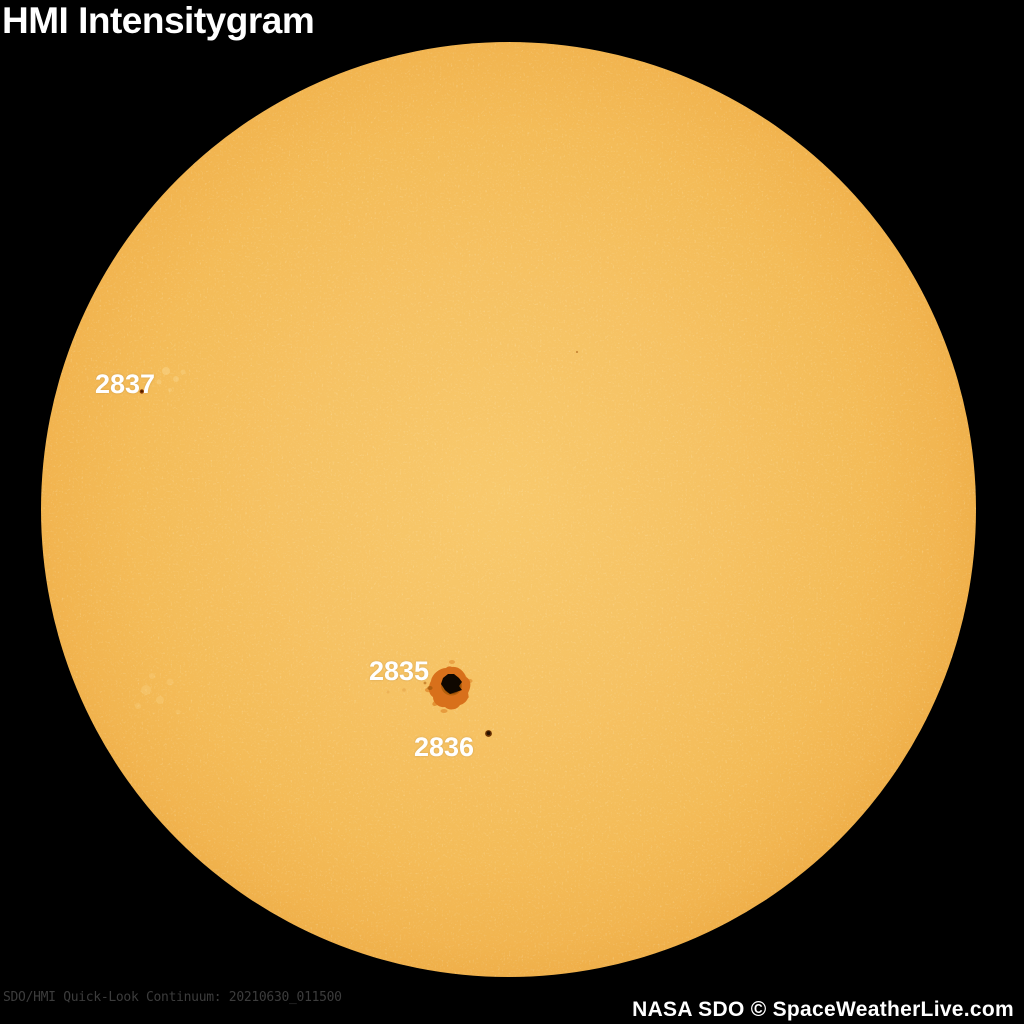 The height and width of the screenshot is (1024, 1024). I want to click on image-title: HMI Intensitygram, so click(158, 20).